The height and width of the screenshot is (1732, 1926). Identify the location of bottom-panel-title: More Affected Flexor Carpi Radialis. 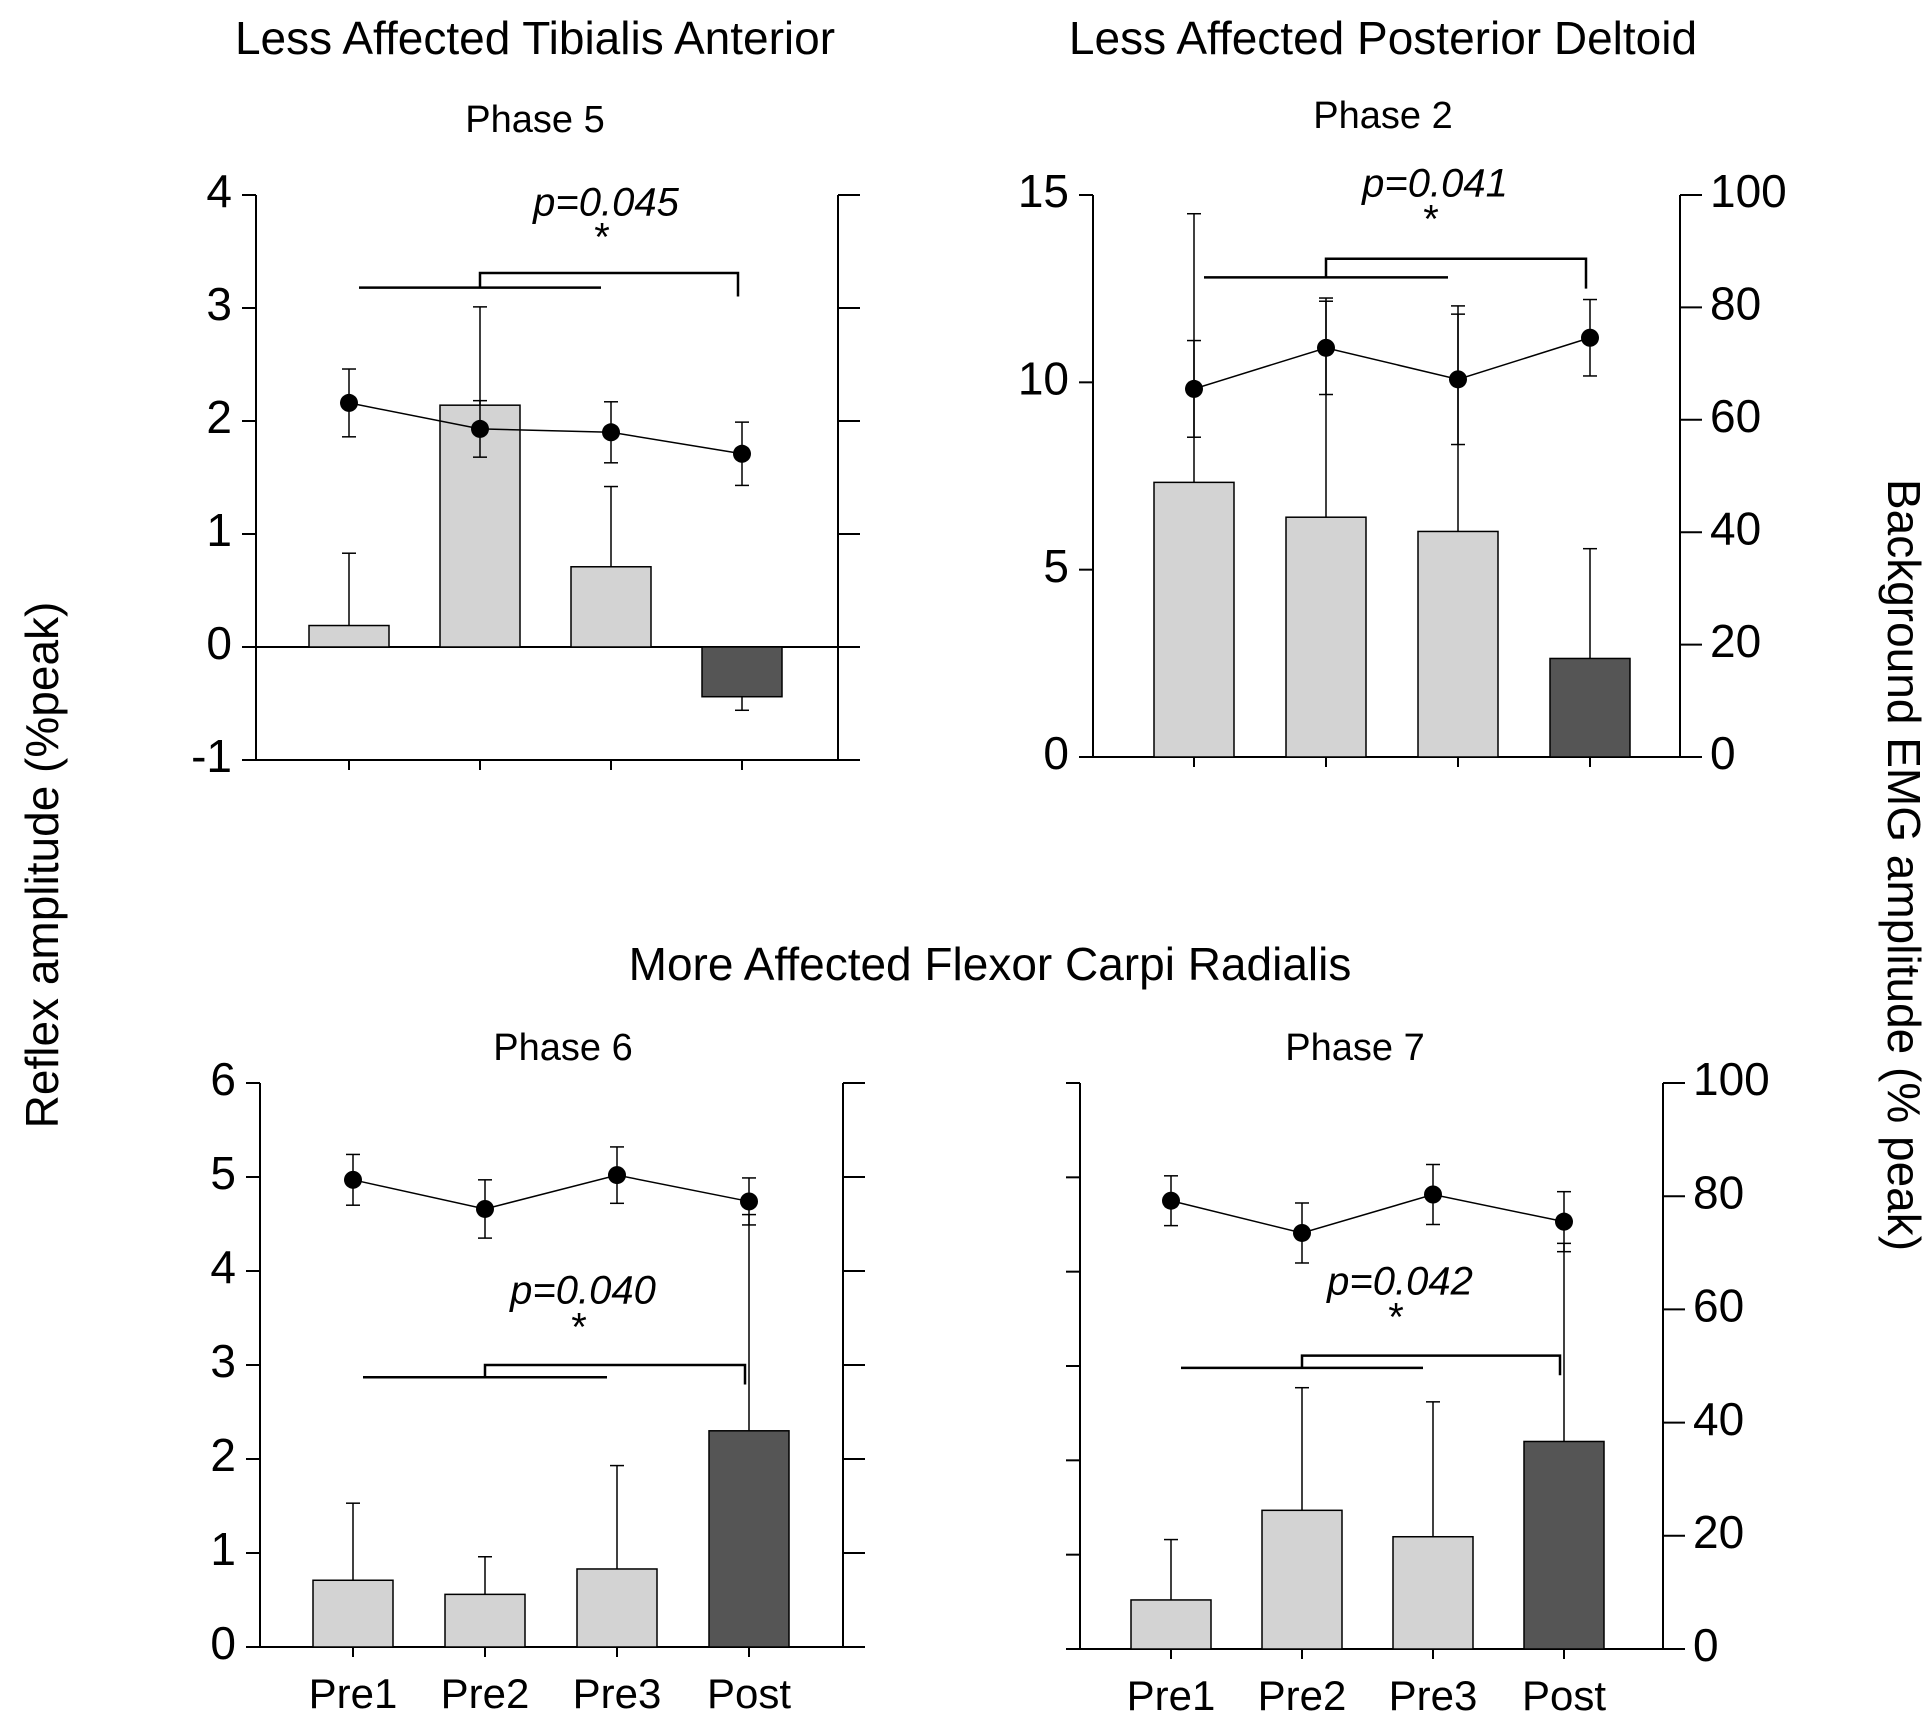
(990, 964).